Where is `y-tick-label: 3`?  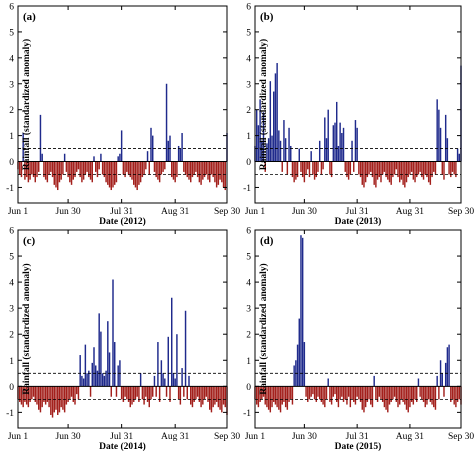 y-tick-label: 3 is located at coordinates (248, 85).